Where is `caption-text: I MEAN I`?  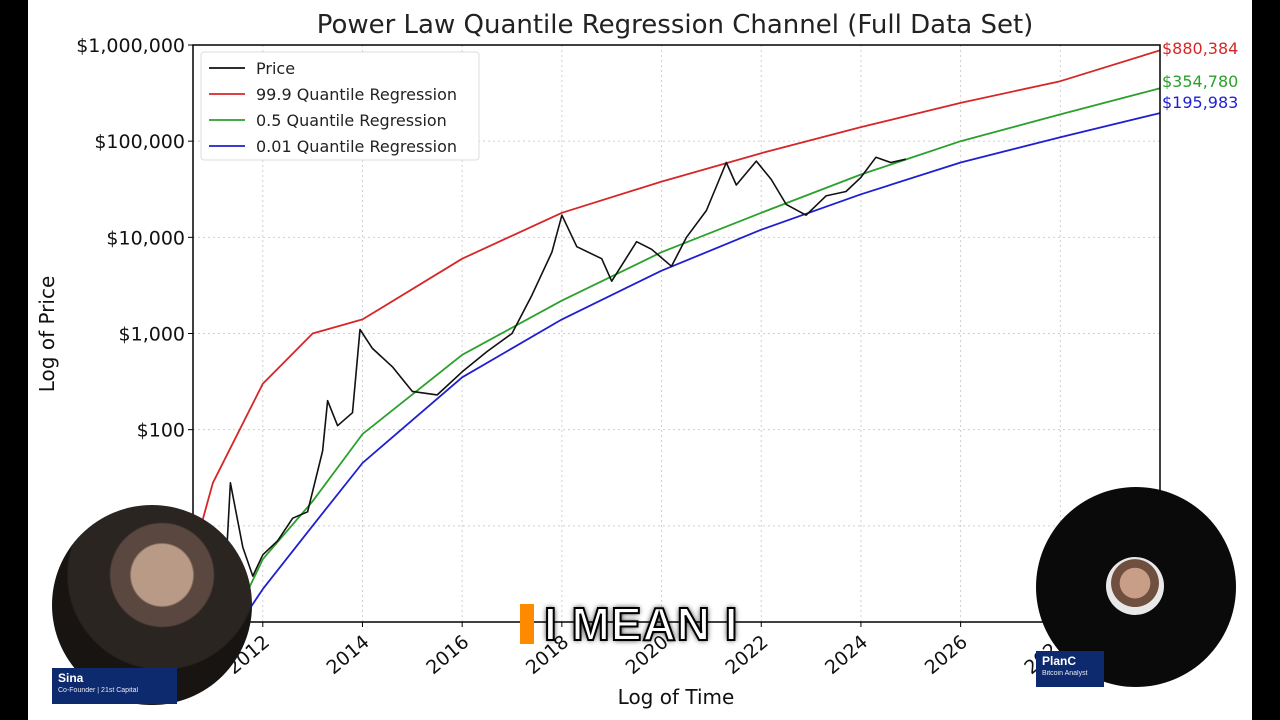 caption-text: I MEAN I is located at coordinates (641, 624).